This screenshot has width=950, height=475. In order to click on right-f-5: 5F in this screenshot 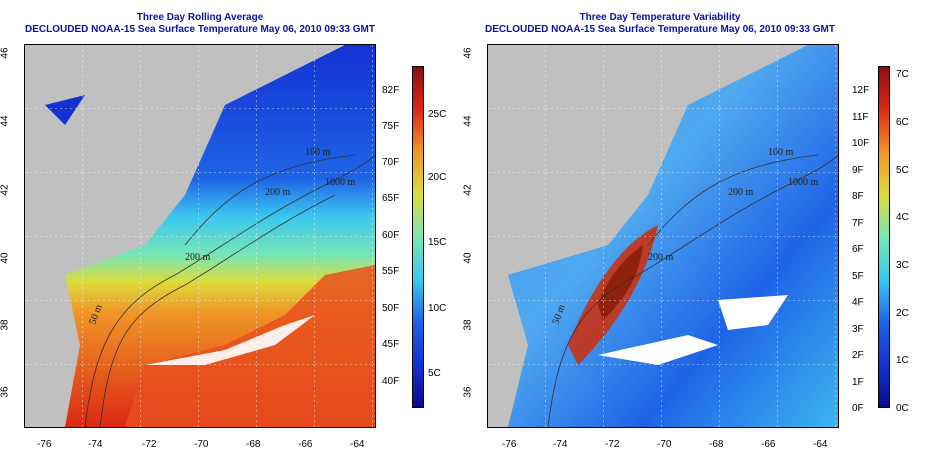, I will do `click(858, 276)`.